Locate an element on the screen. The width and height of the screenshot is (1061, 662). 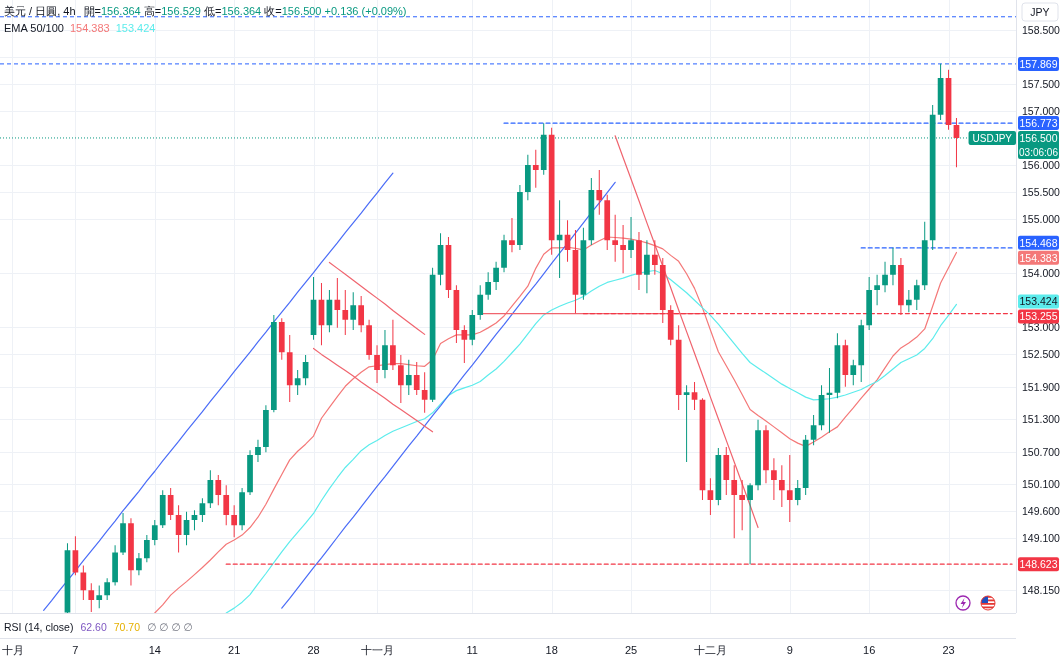
annotation: EMA 50/100 is located at coordinates (34, 28).